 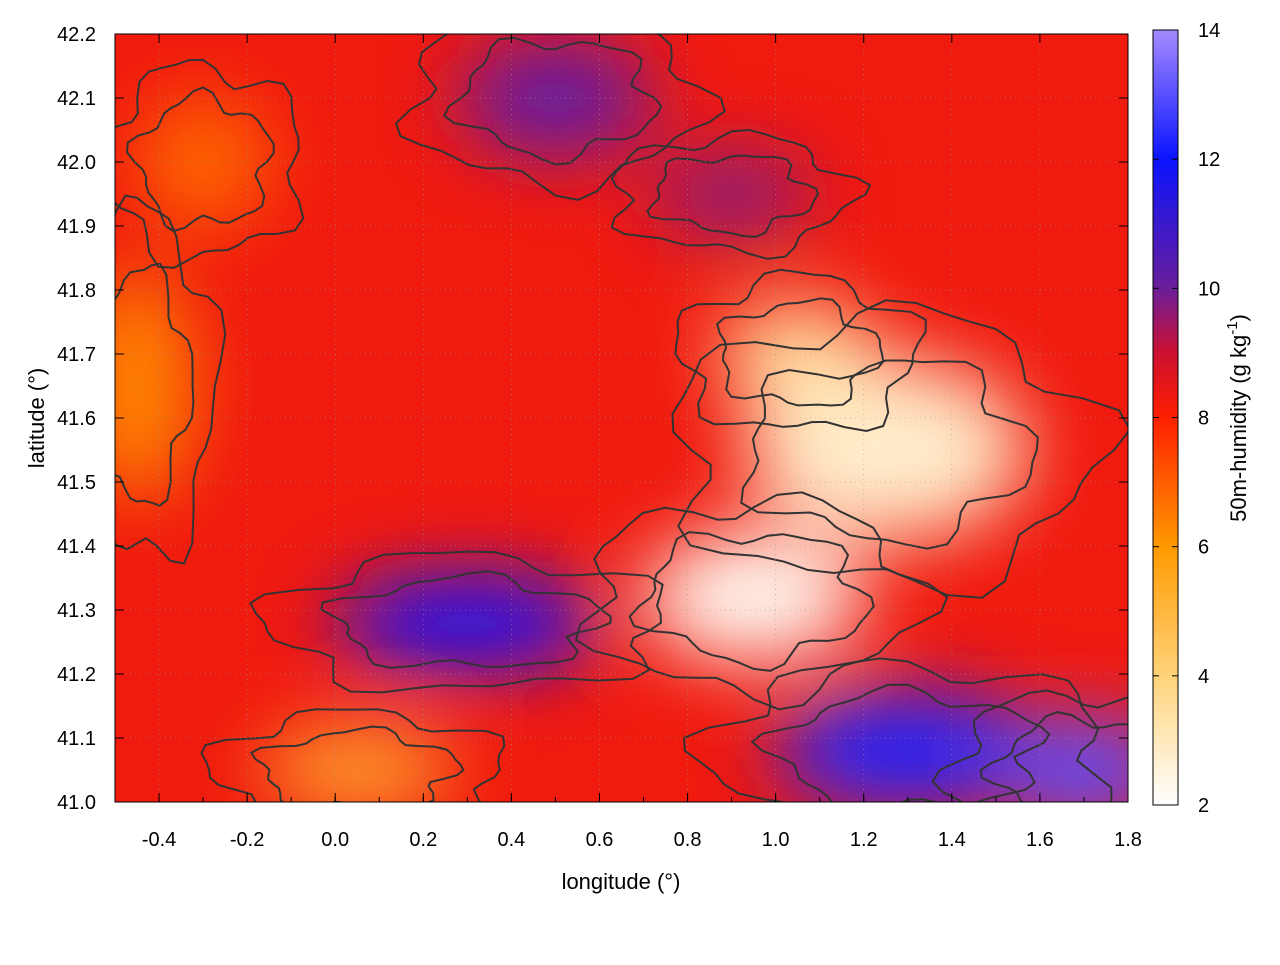 What do you see at coordinates (76, 355) in the screenshot?
I see `y-tick-label: 41.7` at bounding box center [76, 355].